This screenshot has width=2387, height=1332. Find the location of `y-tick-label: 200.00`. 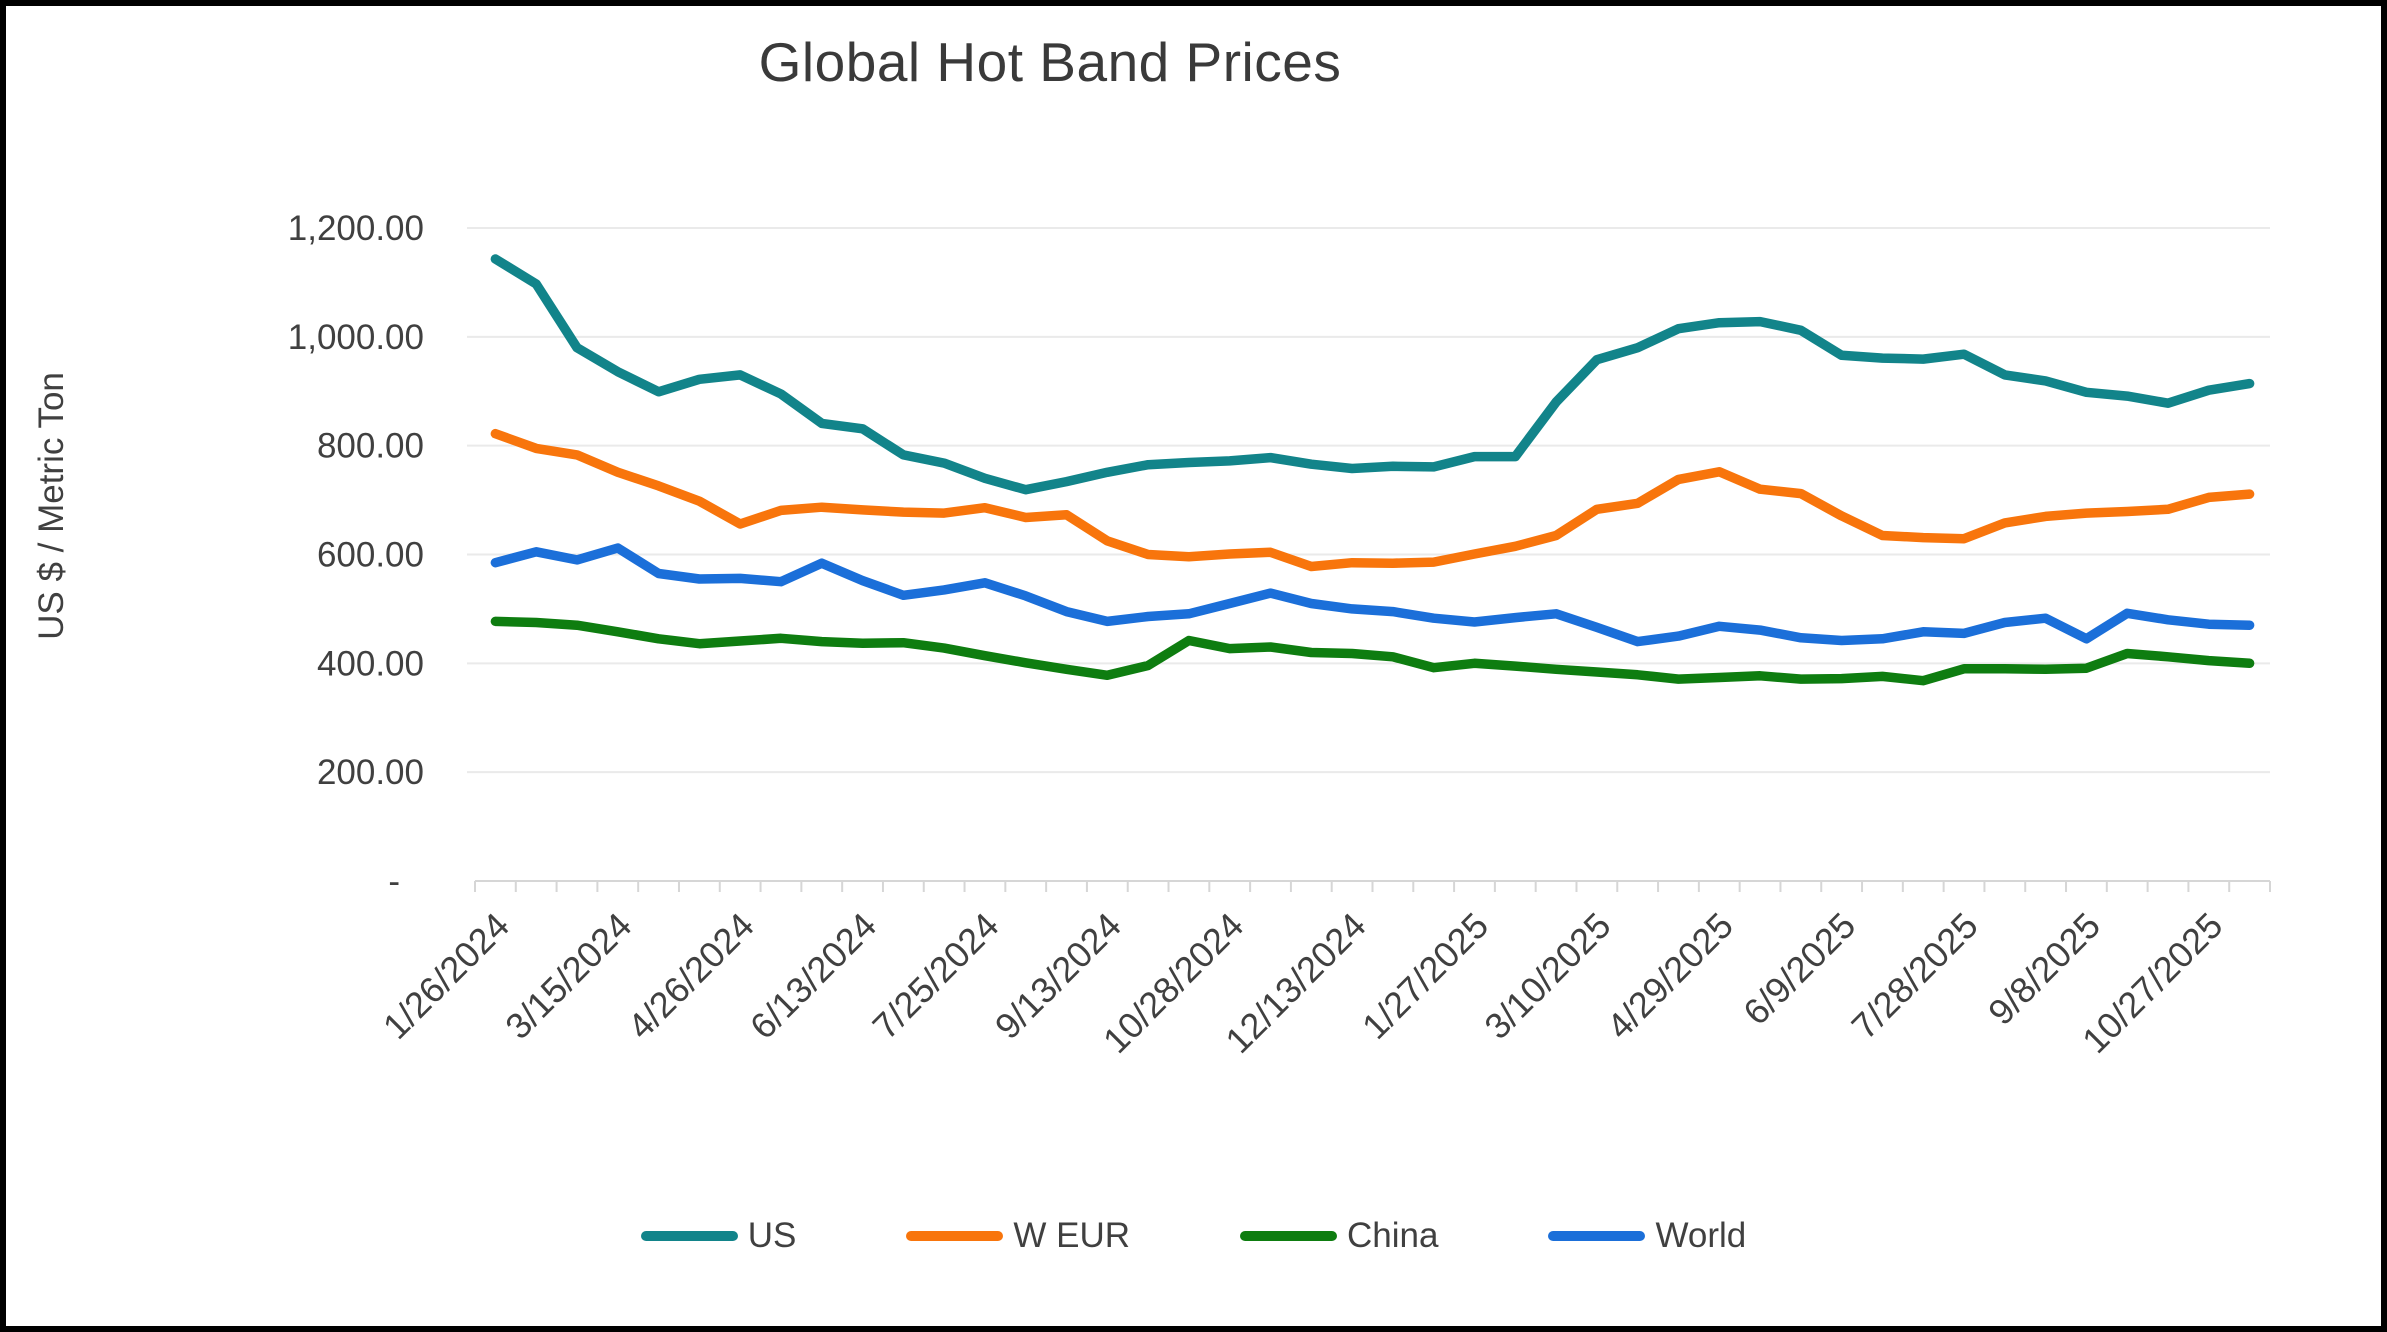

y-tick-label: 200.00 is located at coordinates (370, 772).